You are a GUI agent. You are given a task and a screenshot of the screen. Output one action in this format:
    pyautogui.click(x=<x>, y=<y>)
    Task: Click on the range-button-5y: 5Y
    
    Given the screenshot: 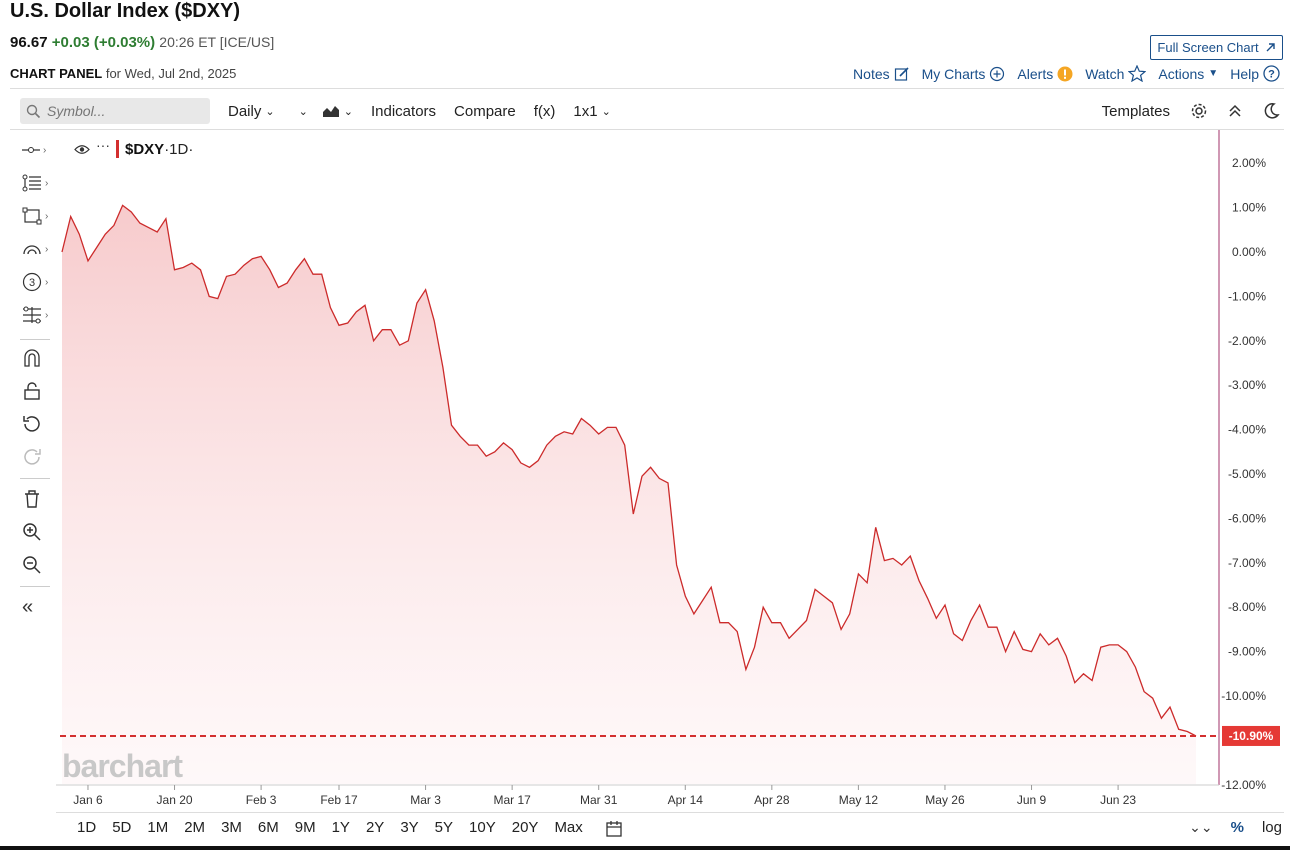 What is the action you would take?
    pyautogui.click(x=444, y=827)
    